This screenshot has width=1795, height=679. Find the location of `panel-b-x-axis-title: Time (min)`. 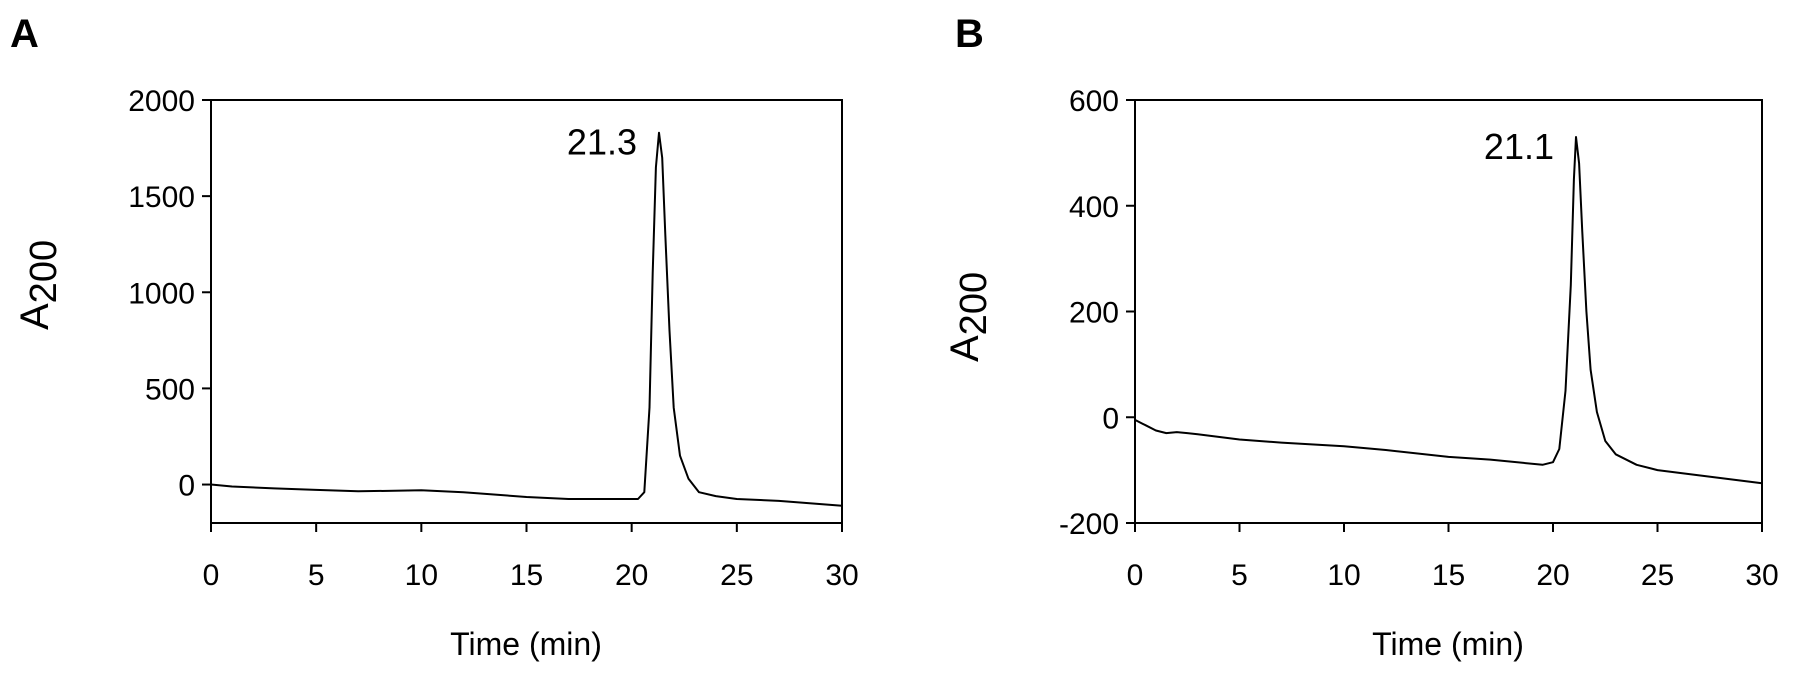

panel-b-x-axis-title: Time (min) is located at coordinates (1448, 644).